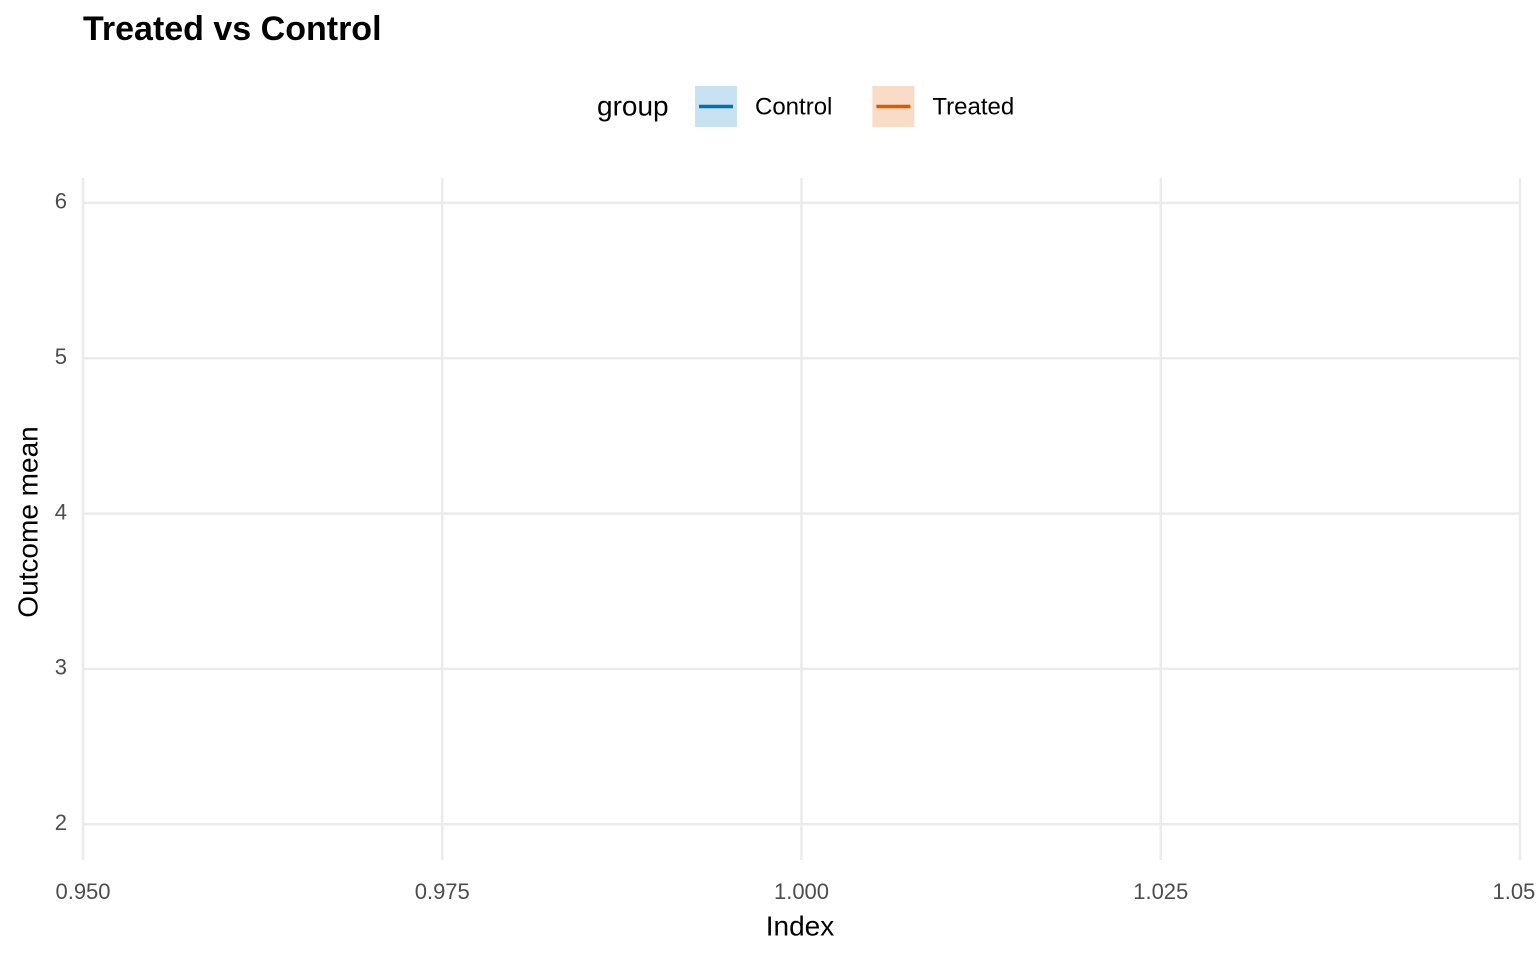 The width and height of the screenshot is (1536, 960). What do you see at coordinates (793, 106) in the screenshot?
I see `legend-label: Control` at bounding box center [793, 106].